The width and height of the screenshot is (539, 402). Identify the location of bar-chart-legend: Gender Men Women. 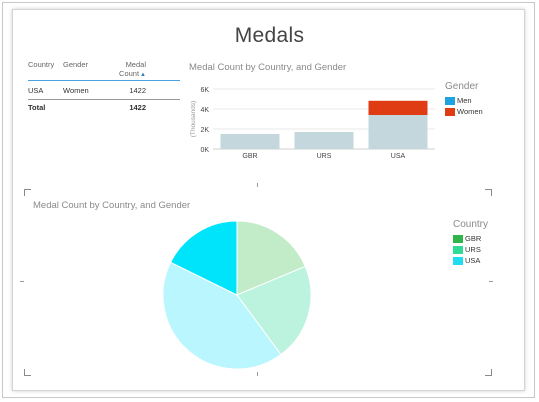
(464, 99).